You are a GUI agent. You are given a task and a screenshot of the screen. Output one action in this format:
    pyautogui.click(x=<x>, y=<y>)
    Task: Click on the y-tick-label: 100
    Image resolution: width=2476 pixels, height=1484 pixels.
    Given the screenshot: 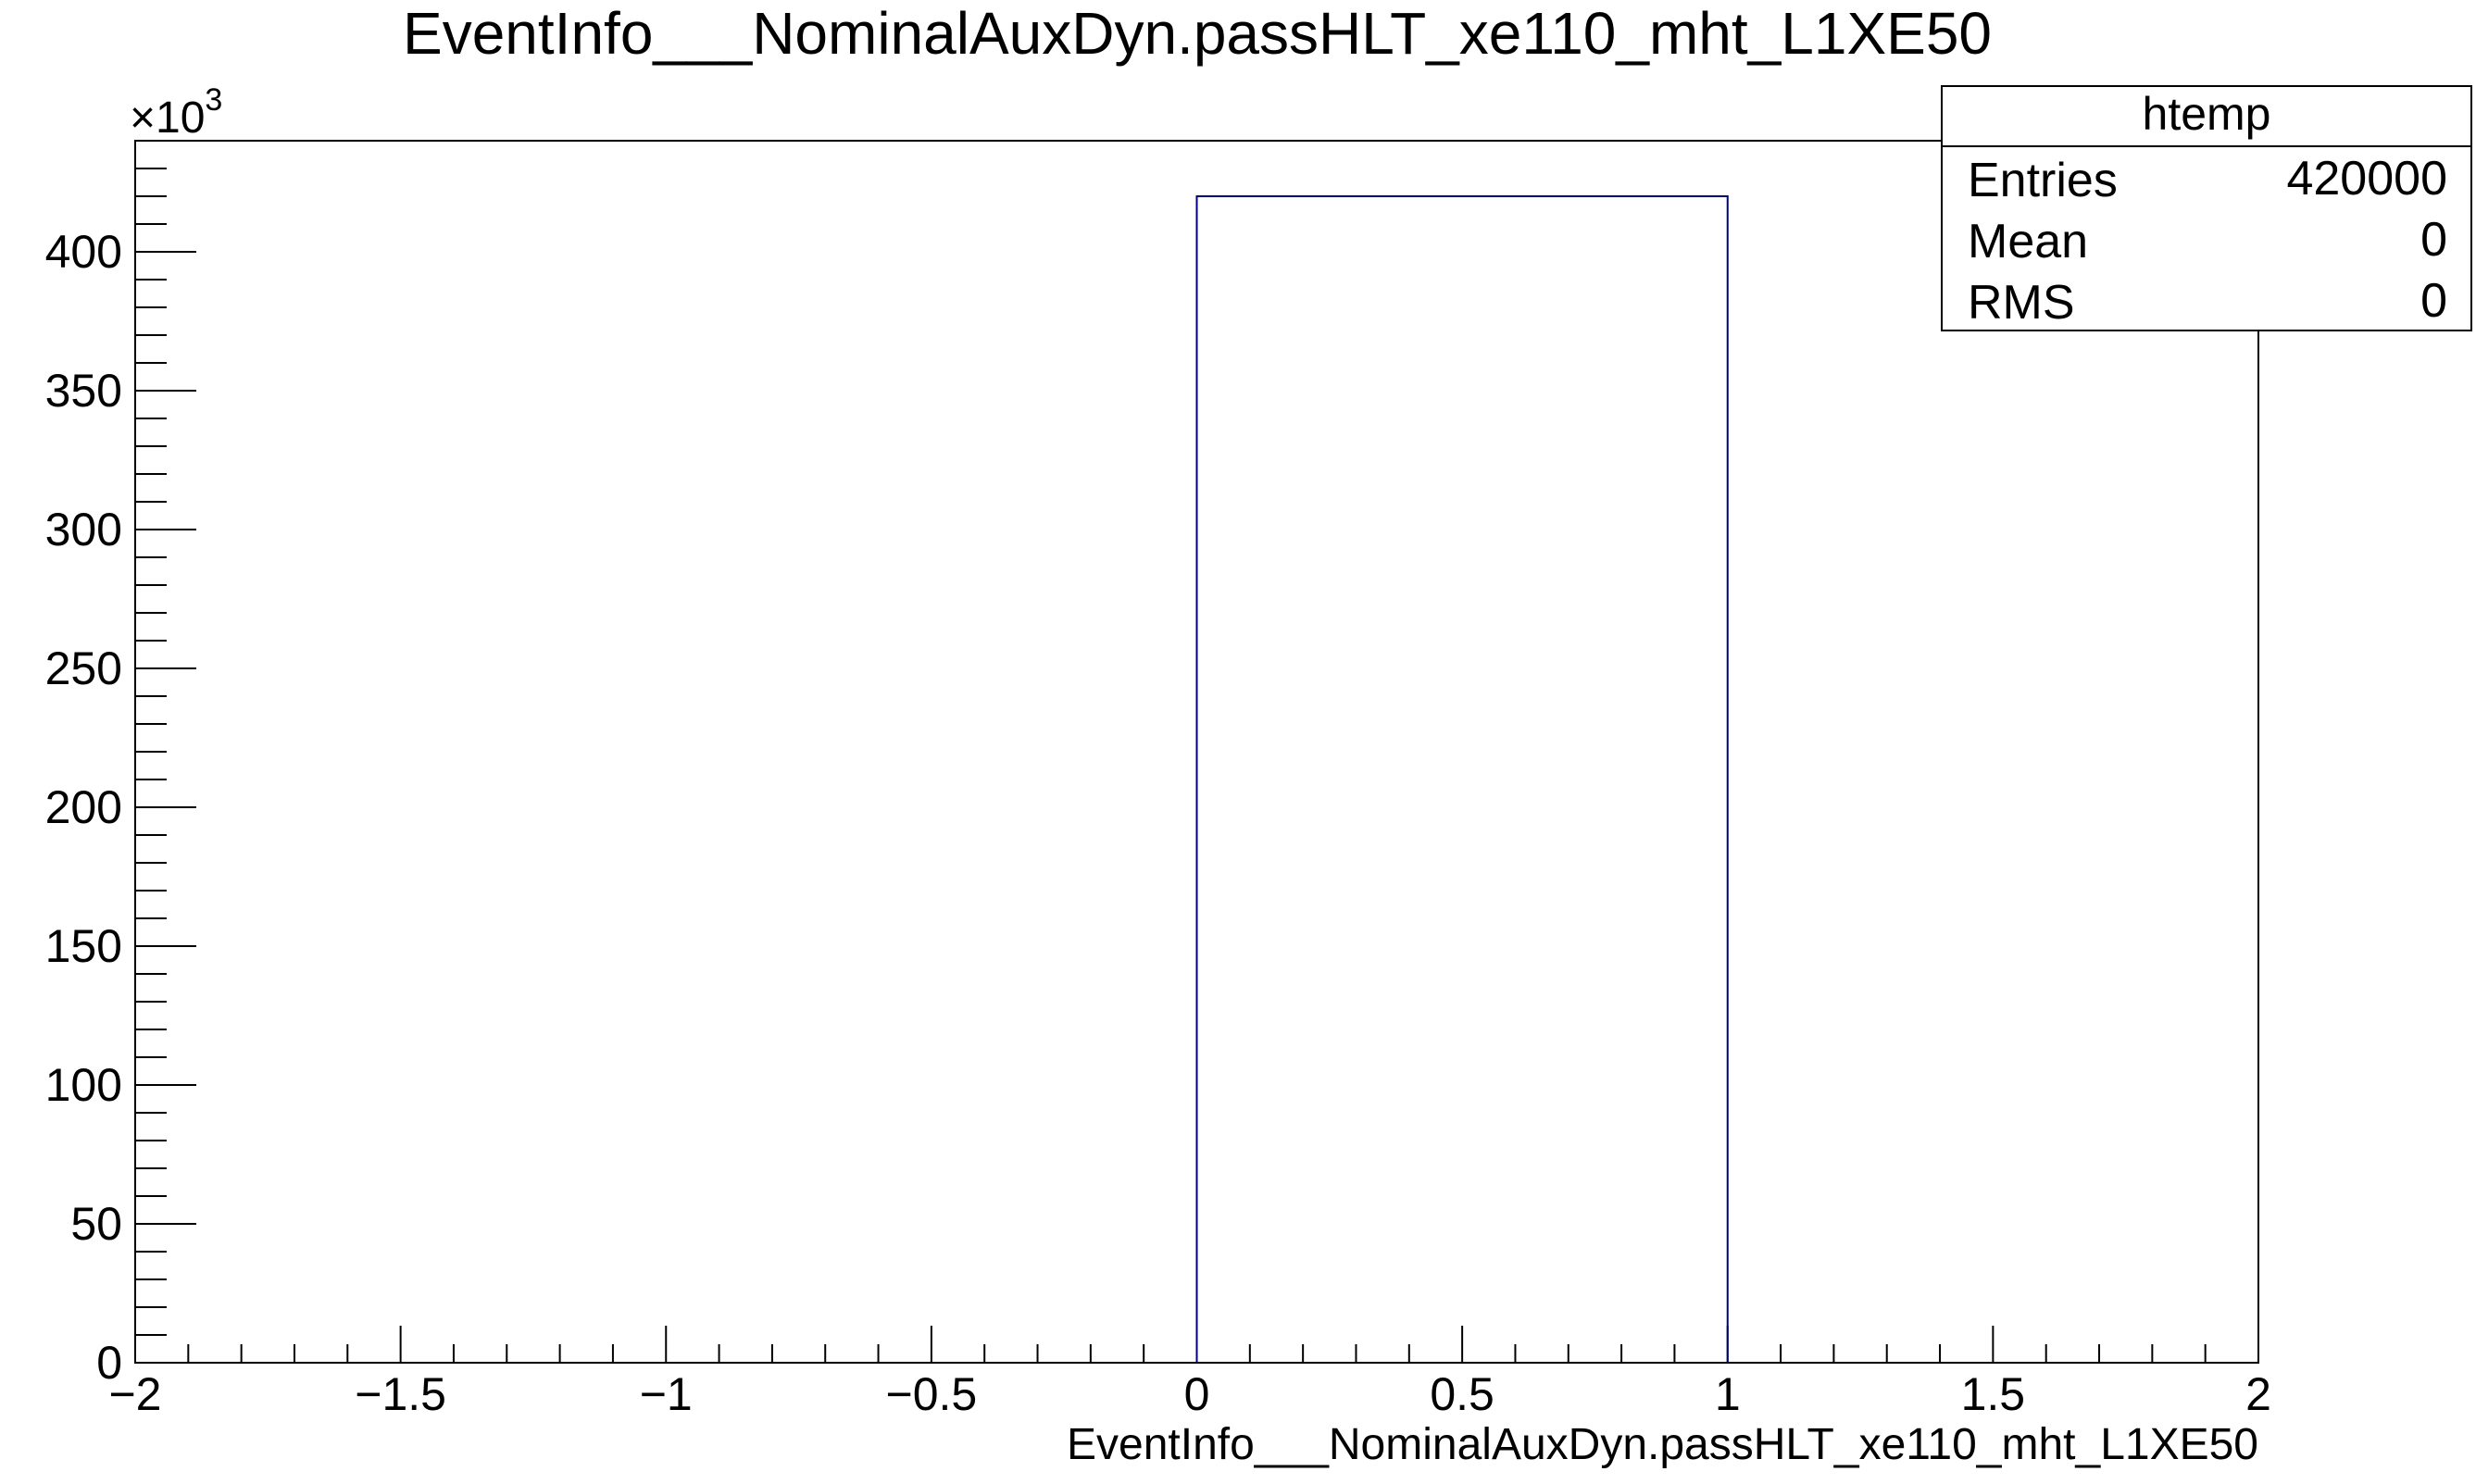 What is the action you would take?
    pyautogui.click(x=83, y=1085)
    